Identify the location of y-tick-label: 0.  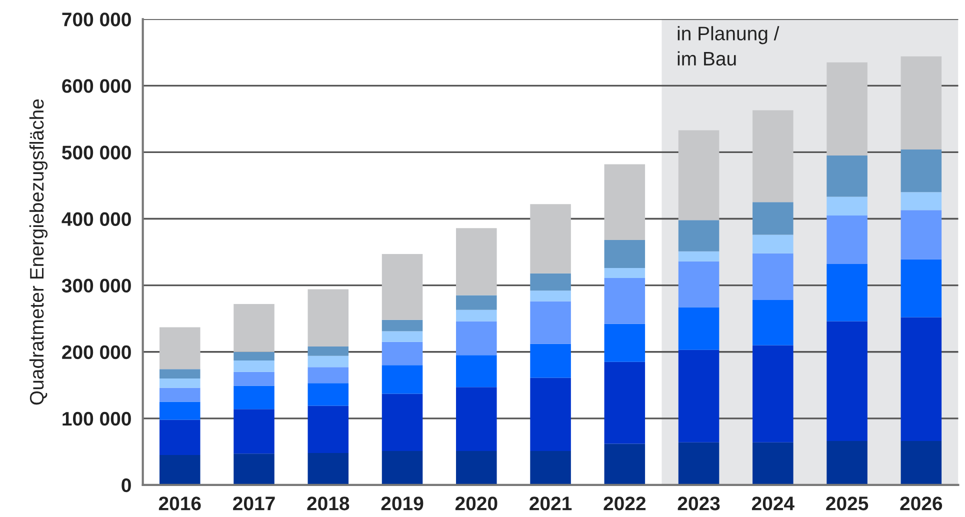
(126, 485).